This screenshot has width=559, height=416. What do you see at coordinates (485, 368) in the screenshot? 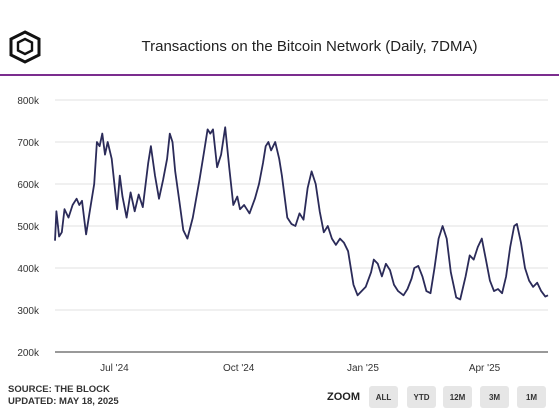
I see `x-tick-label: Apr '25` at bounding box center [485, 368].